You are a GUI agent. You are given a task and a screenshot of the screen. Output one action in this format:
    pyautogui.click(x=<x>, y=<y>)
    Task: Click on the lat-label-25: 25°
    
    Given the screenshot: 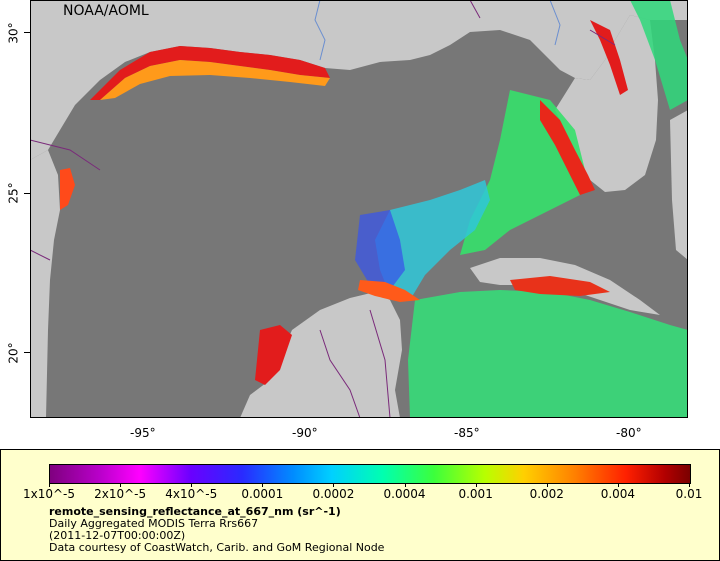 What is the action you would take?
    pyautogui.click(x=13, y=193)
    